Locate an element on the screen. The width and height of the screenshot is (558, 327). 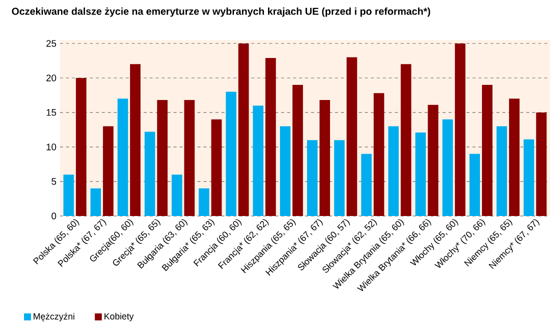
y-tick-label: 20 is located at coordinates (51, 78).